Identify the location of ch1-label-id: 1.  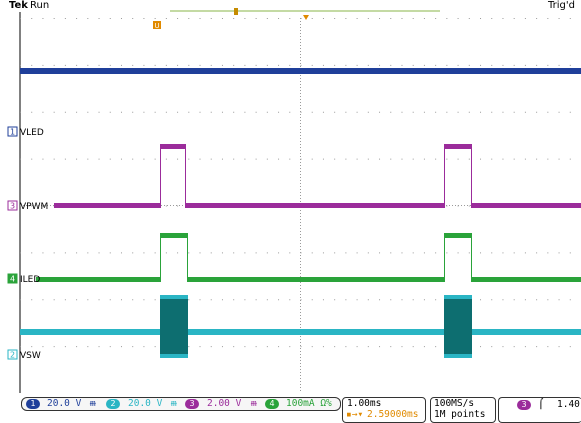
(12, 132).